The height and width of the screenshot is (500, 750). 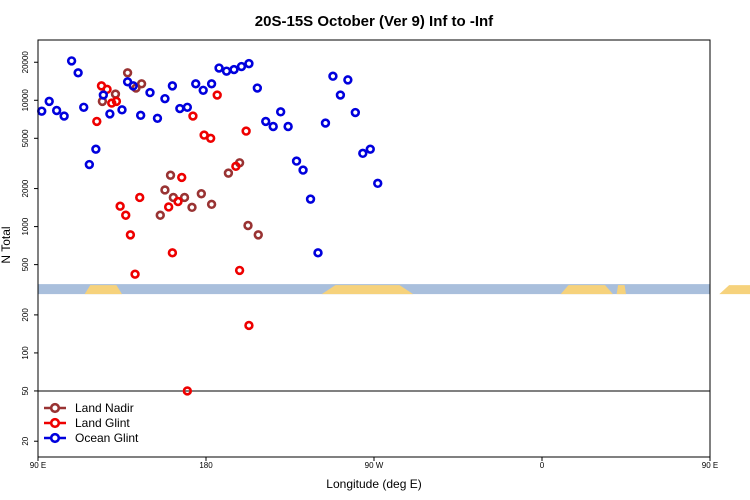 I want to click on y-tick-label: 10000, so click(x=25, y=100).